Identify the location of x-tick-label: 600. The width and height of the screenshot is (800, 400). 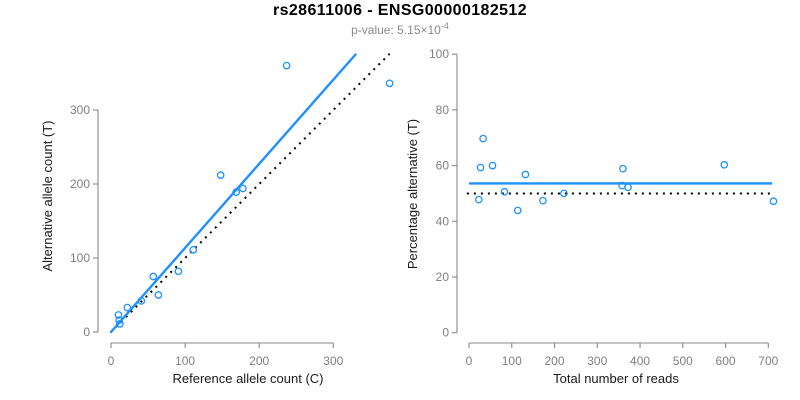
(726, 361).